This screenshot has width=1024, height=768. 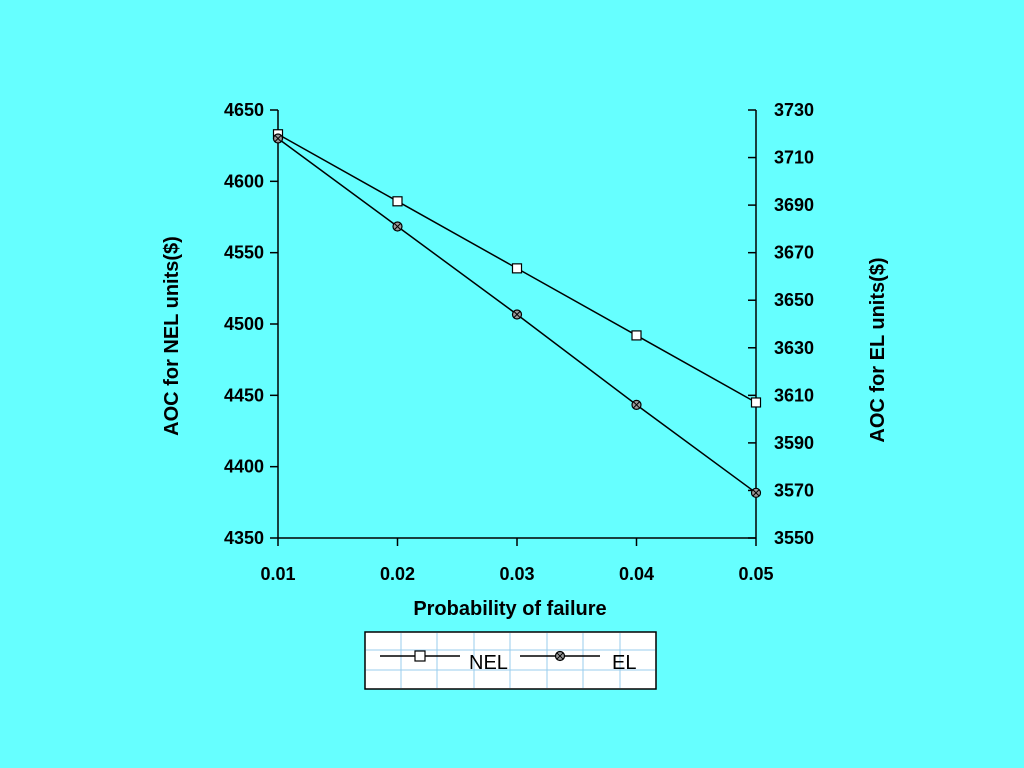 I want to click on right-tick-label: 3610, so click(x=794, y=395).